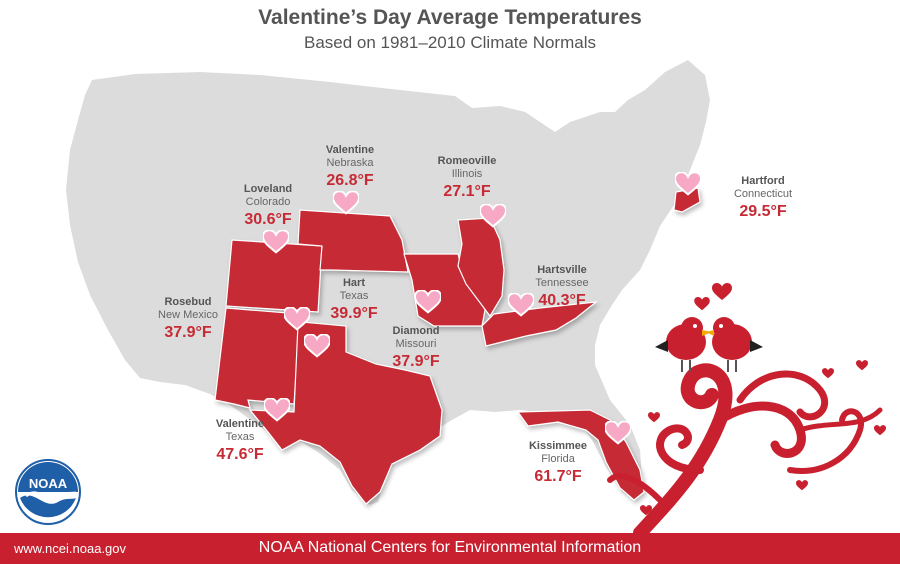 This screenshot has height=564, width=900. What do you see at coordinates (562, 287) in the screenshot?
I see `location-label: Hartsville Tennessee 40.3°F` at bounding box center [562, 287].